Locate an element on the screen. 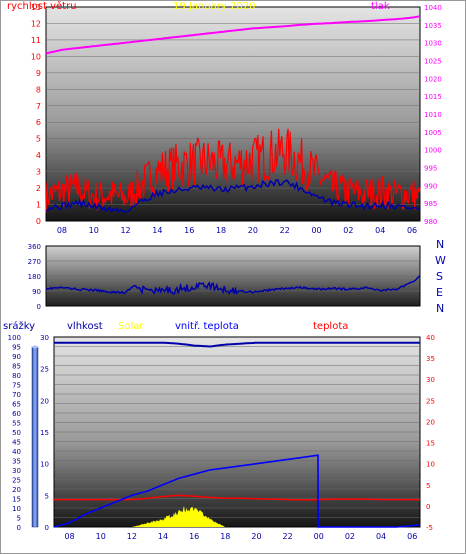  temp-axis-tick: 0 is located at coordinates (428, 507).